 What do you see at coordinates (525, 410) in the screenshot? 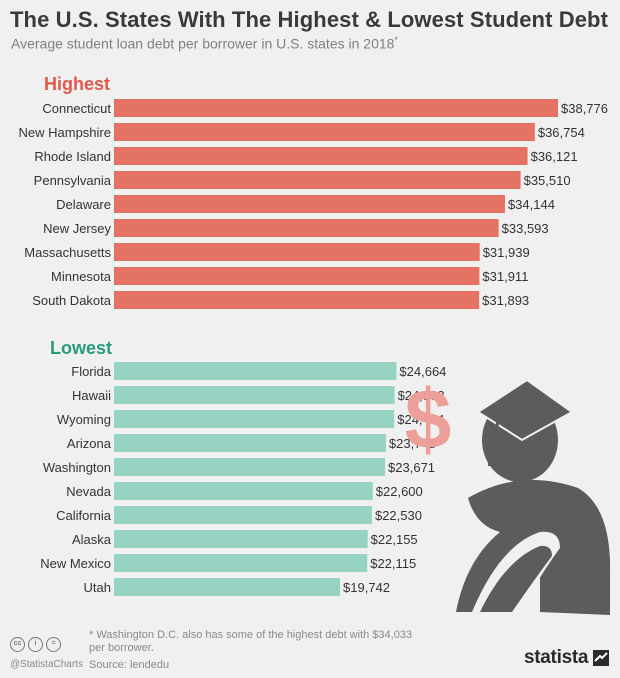
I see `cap-board-shape` at bounding box center [525, 410].